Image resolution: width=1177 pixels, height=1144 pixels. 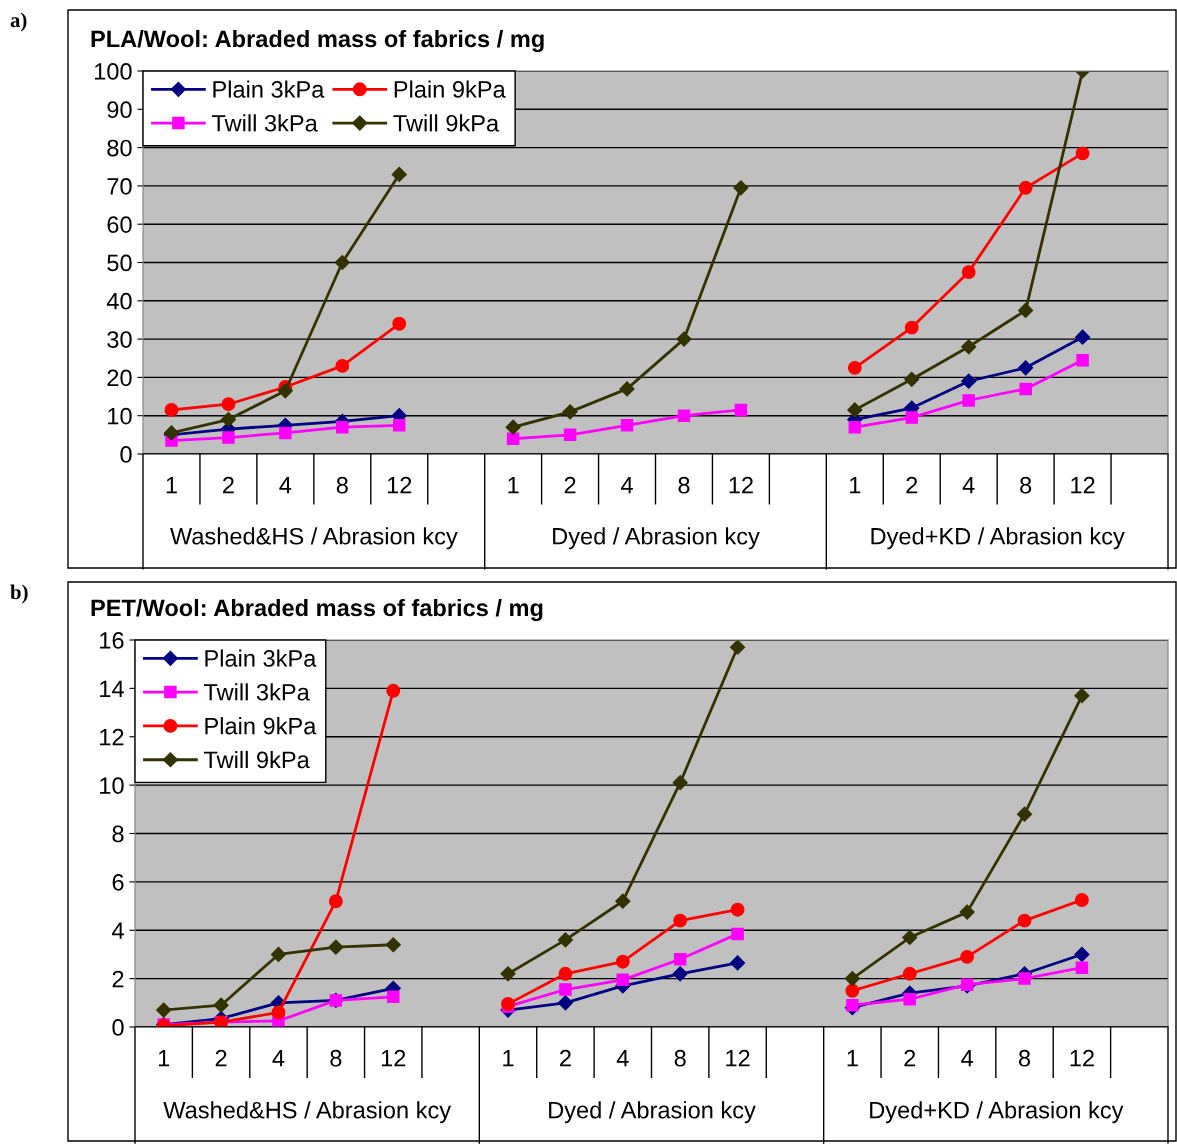 I want to click on y-tick-label: 12, so click(x=112, y=737).